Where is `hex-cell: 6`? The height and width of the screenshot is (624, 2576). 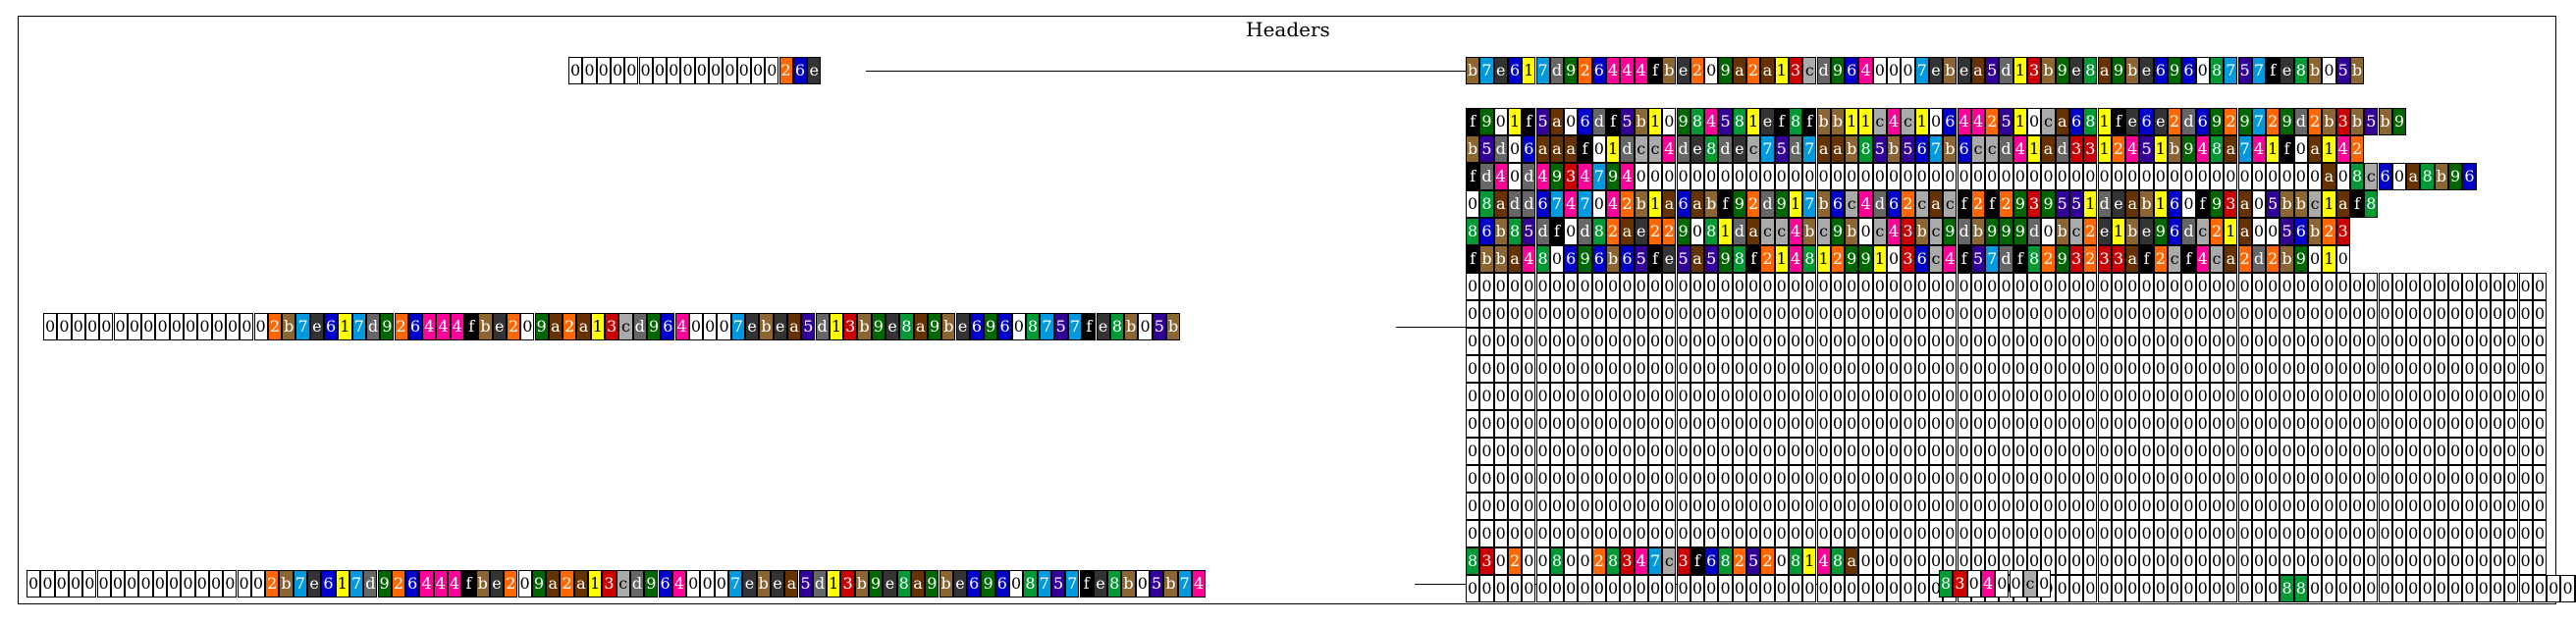 hex-cell: 6 is located at coordinates (2146, 121).